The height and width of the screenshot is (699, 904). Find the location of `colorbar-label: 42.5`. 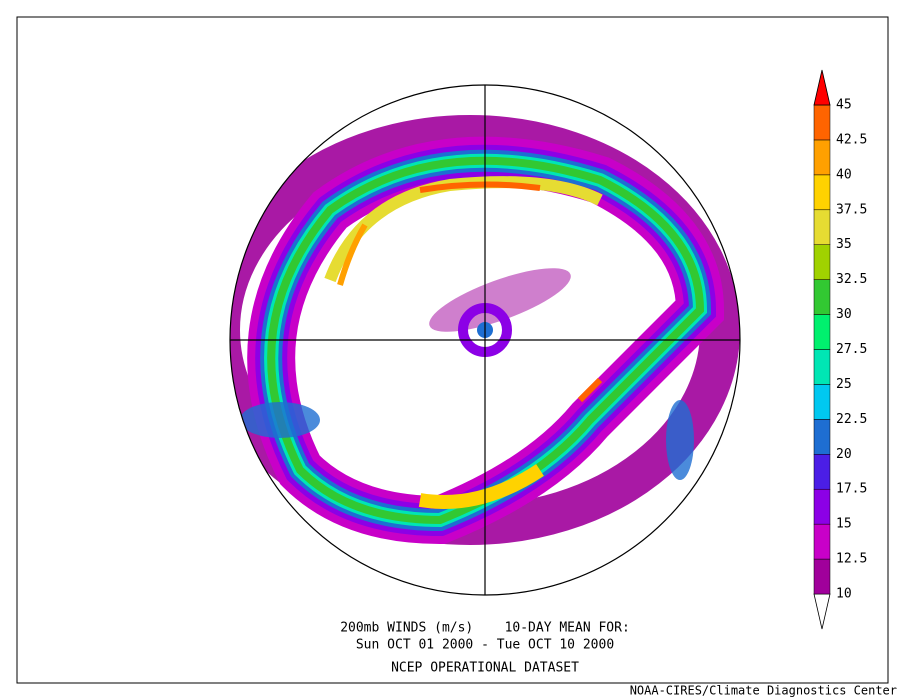

colorbar-label: 42.5 is located at coordinates (851, 139).